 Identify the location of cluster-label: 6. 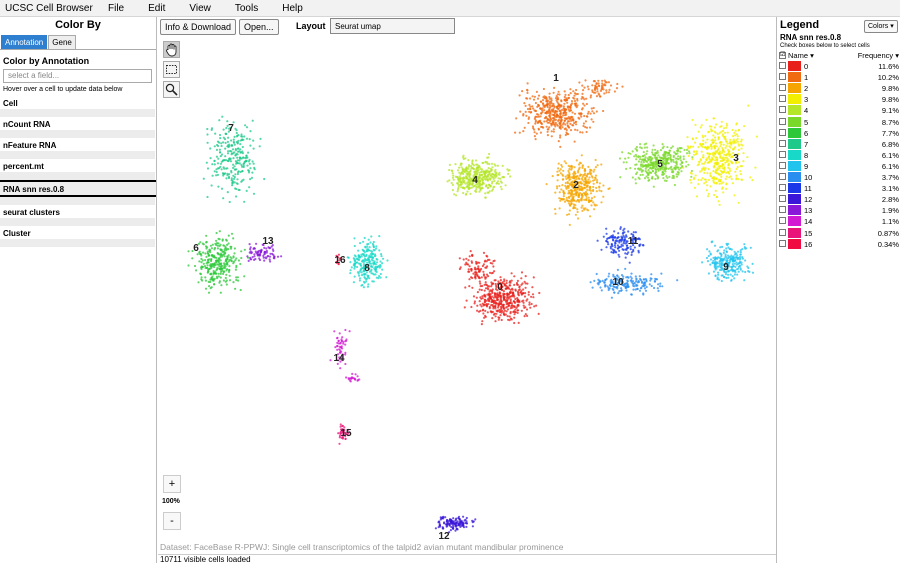
(196, 248).